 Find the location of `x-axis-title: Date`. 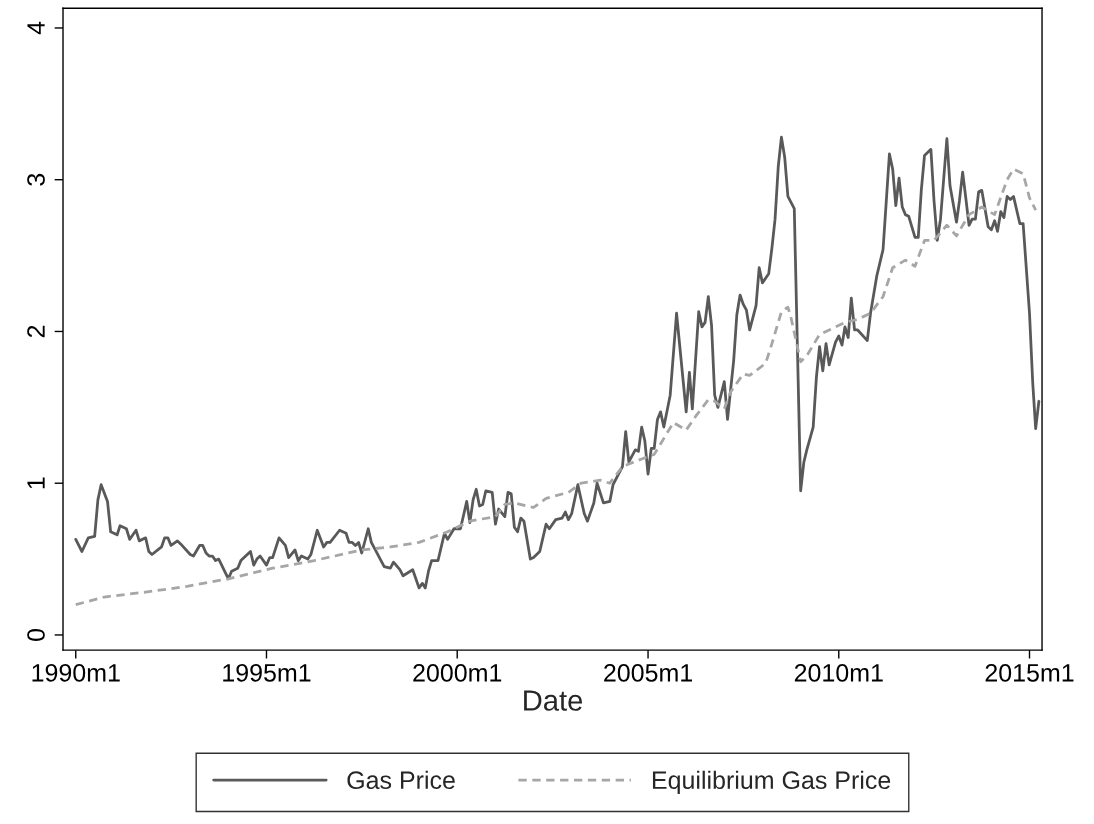

x-axis-title: Date is located at coordinates (553, 700).